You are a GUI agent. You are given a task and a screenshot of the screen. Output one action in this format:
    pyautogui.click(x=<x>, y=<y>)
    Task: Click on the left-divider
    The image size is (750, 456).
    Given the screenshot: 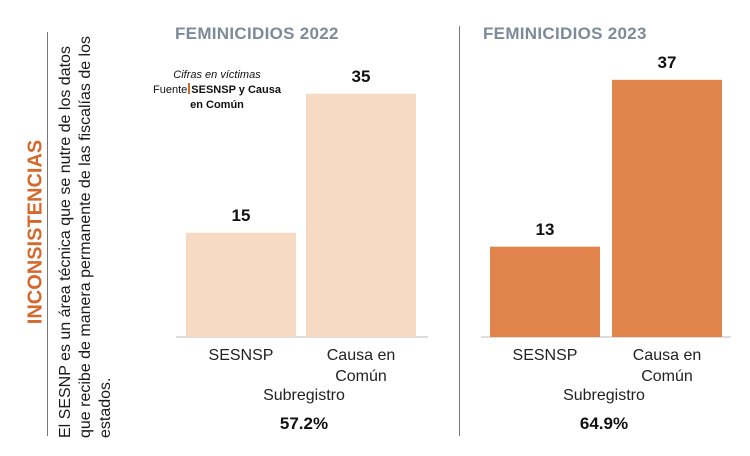 What is the action you would take?
    pyautogui.click(x=47, y=234)
    